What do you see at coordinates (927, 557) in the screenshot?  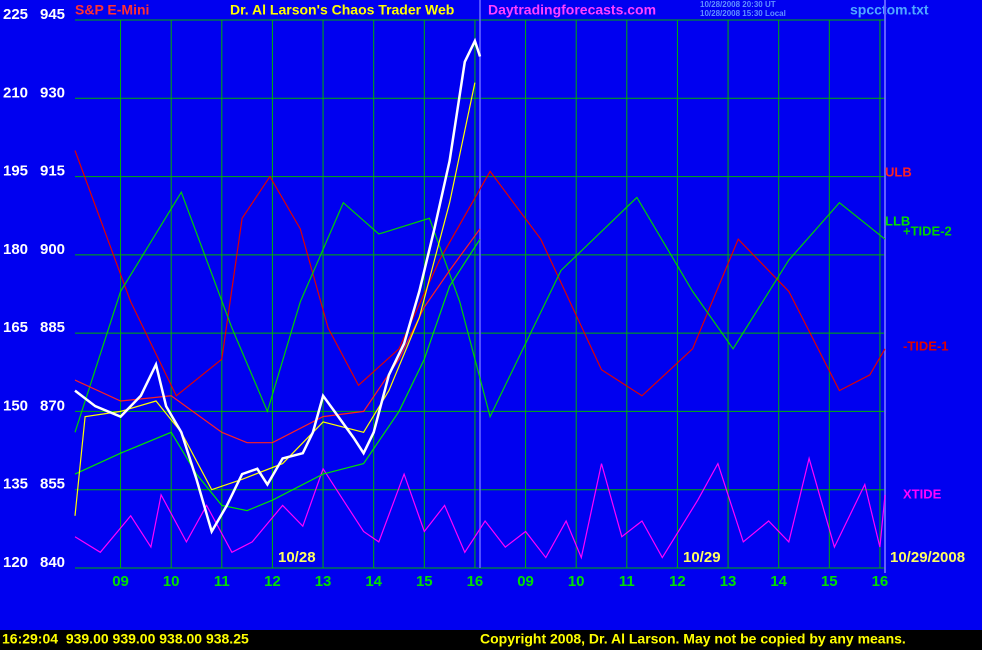 I see `date-label: 10/29/2008` at bounding box center [927, 557].